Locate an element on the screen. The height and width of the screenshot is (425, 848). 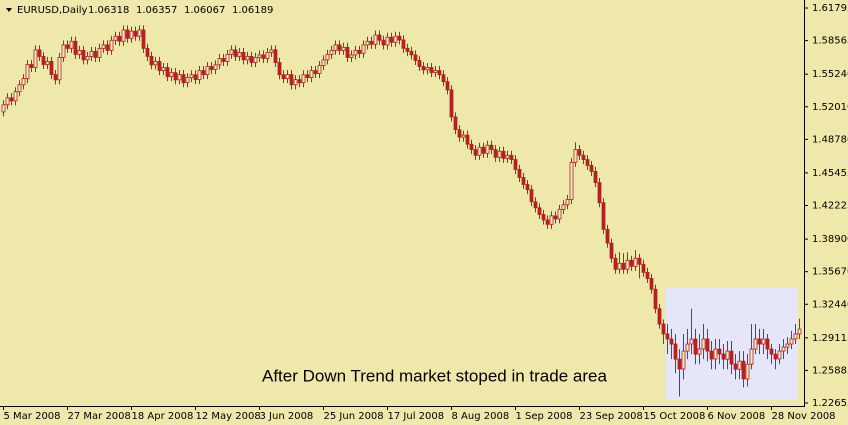
x-tick-label: 17 Jul 2008 is located at coordinates (416, 416).